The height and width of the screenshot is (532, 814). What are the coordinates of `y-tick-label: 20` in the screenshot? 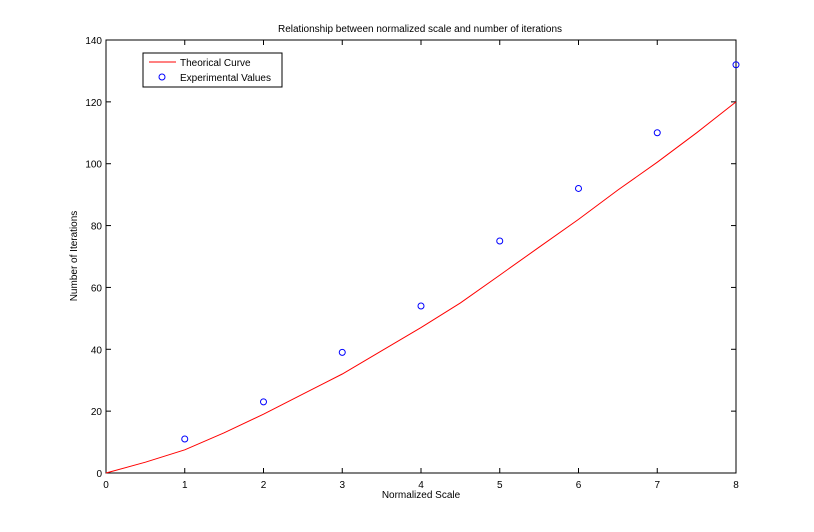 It's located at (97, 412).